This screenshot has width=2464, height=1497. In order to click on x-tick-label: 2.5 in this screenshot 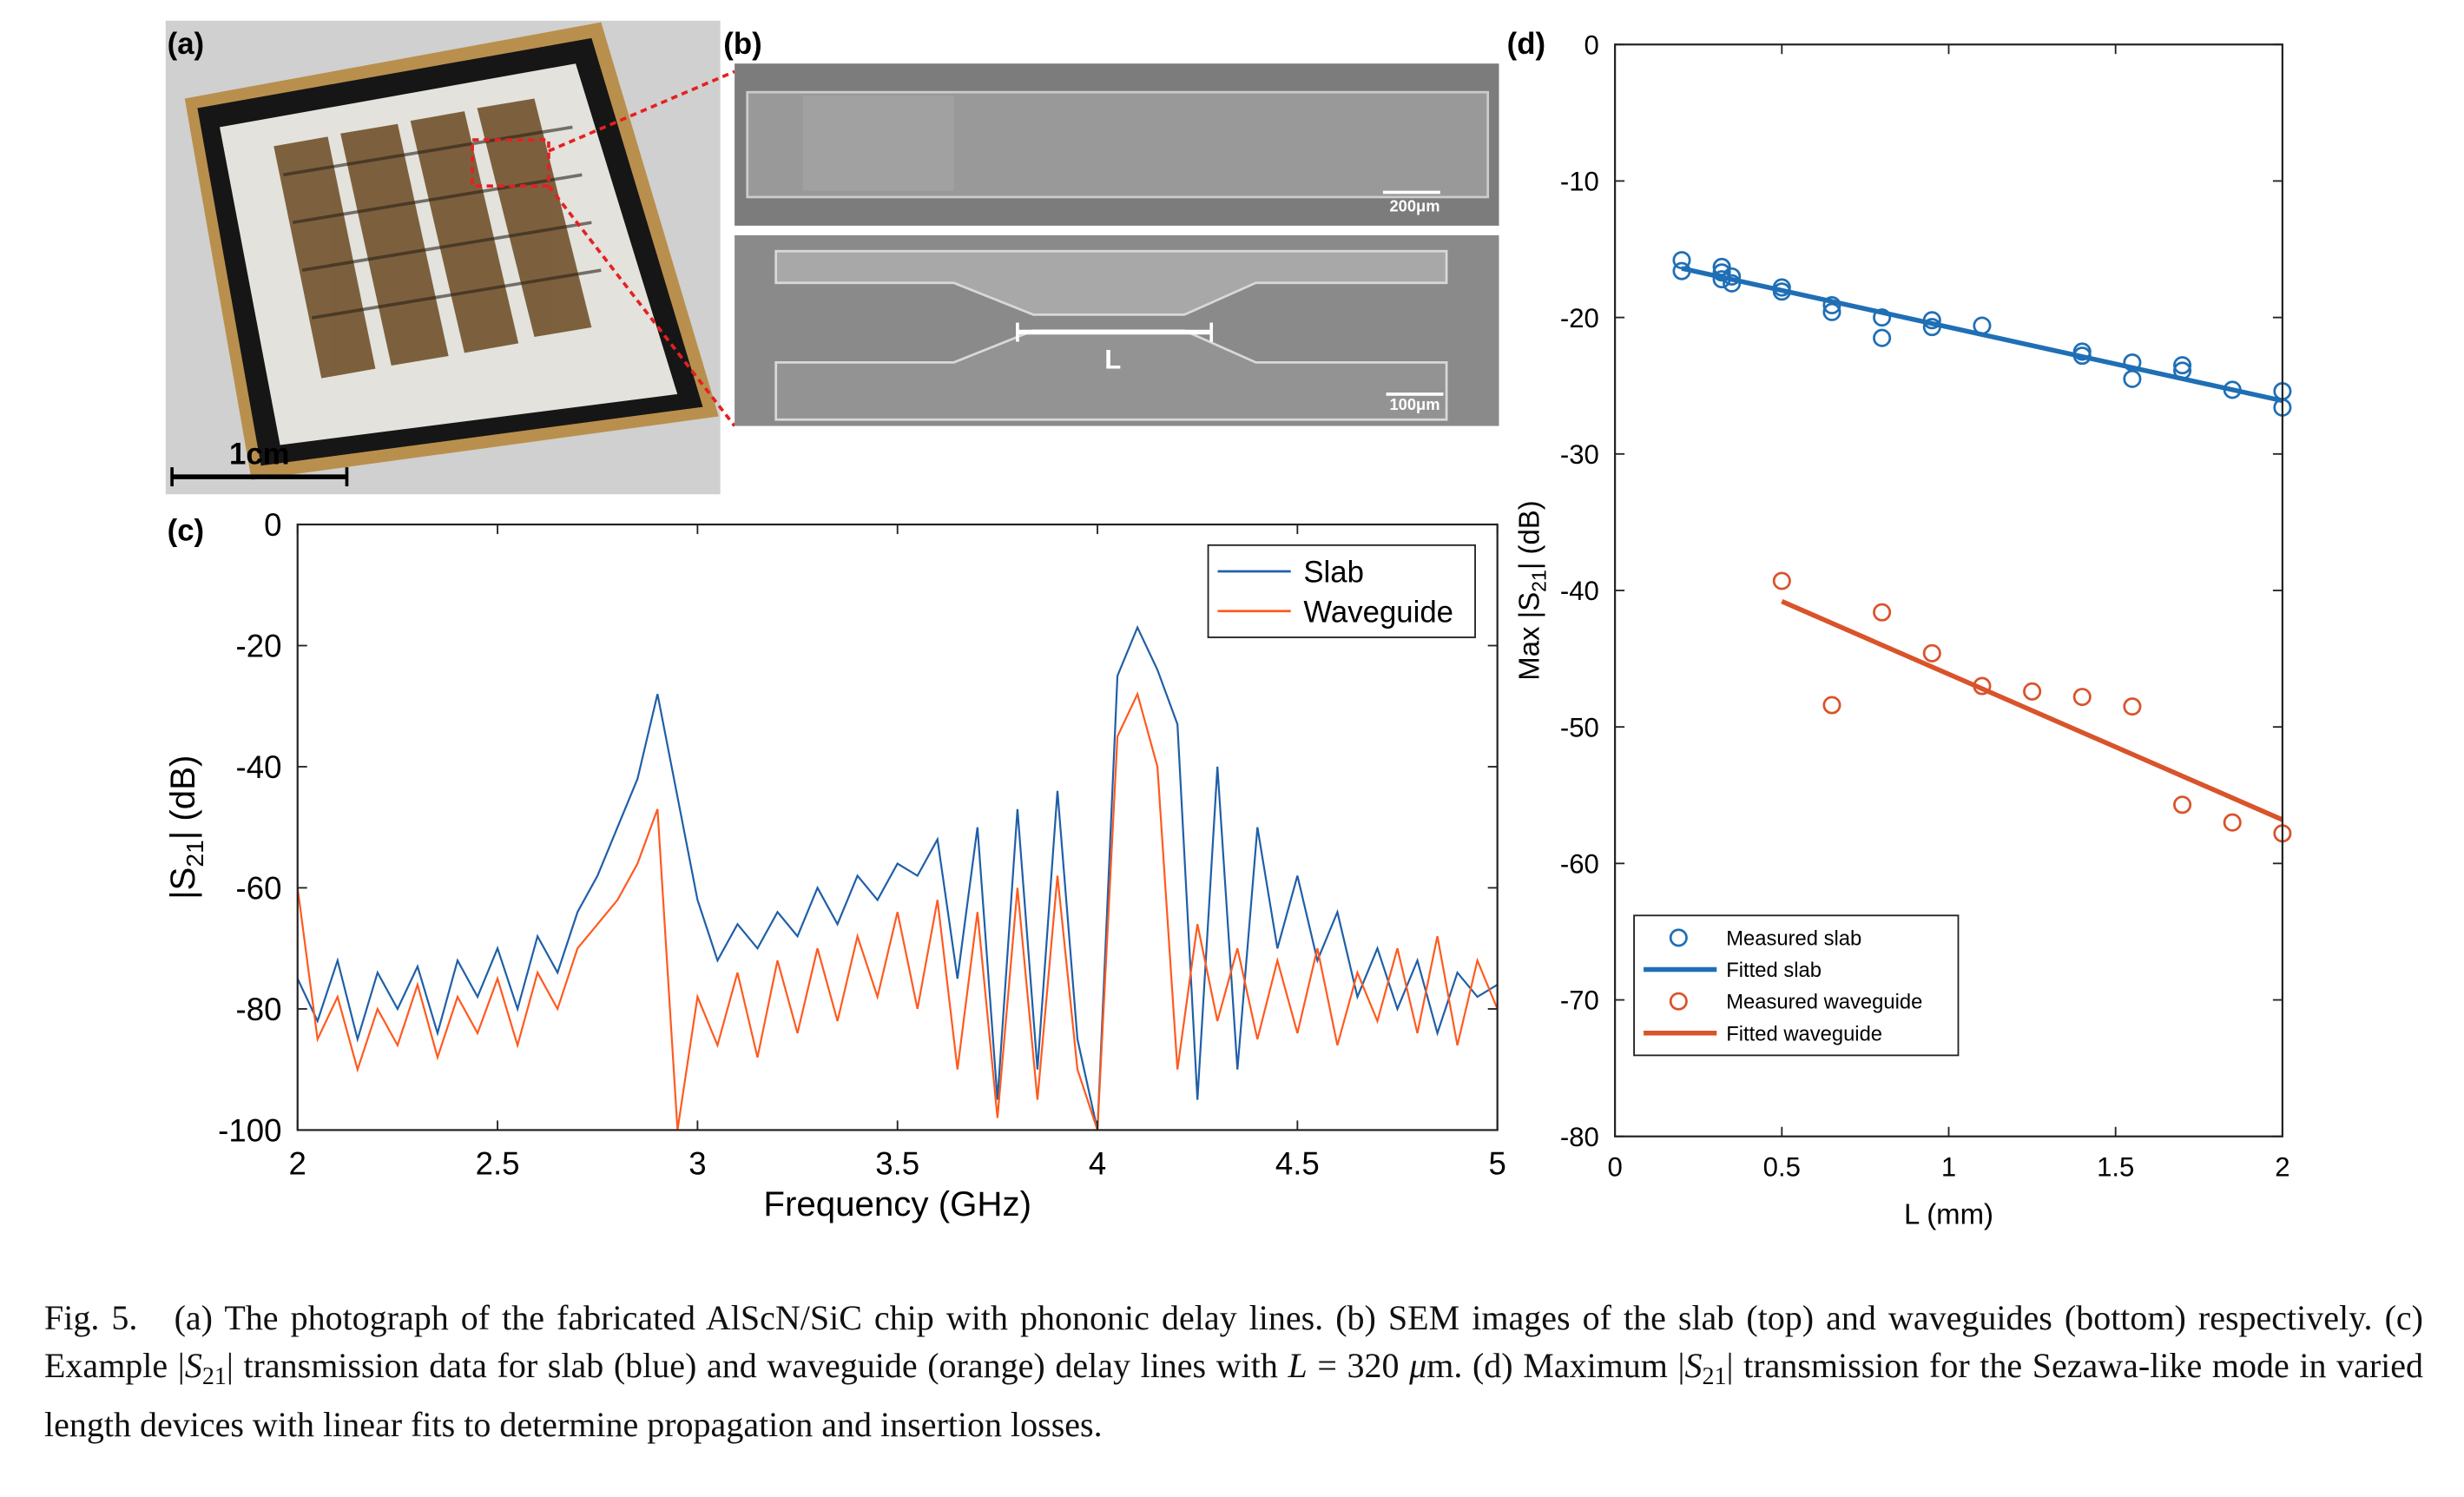, I will do `click(498, 1164)`.